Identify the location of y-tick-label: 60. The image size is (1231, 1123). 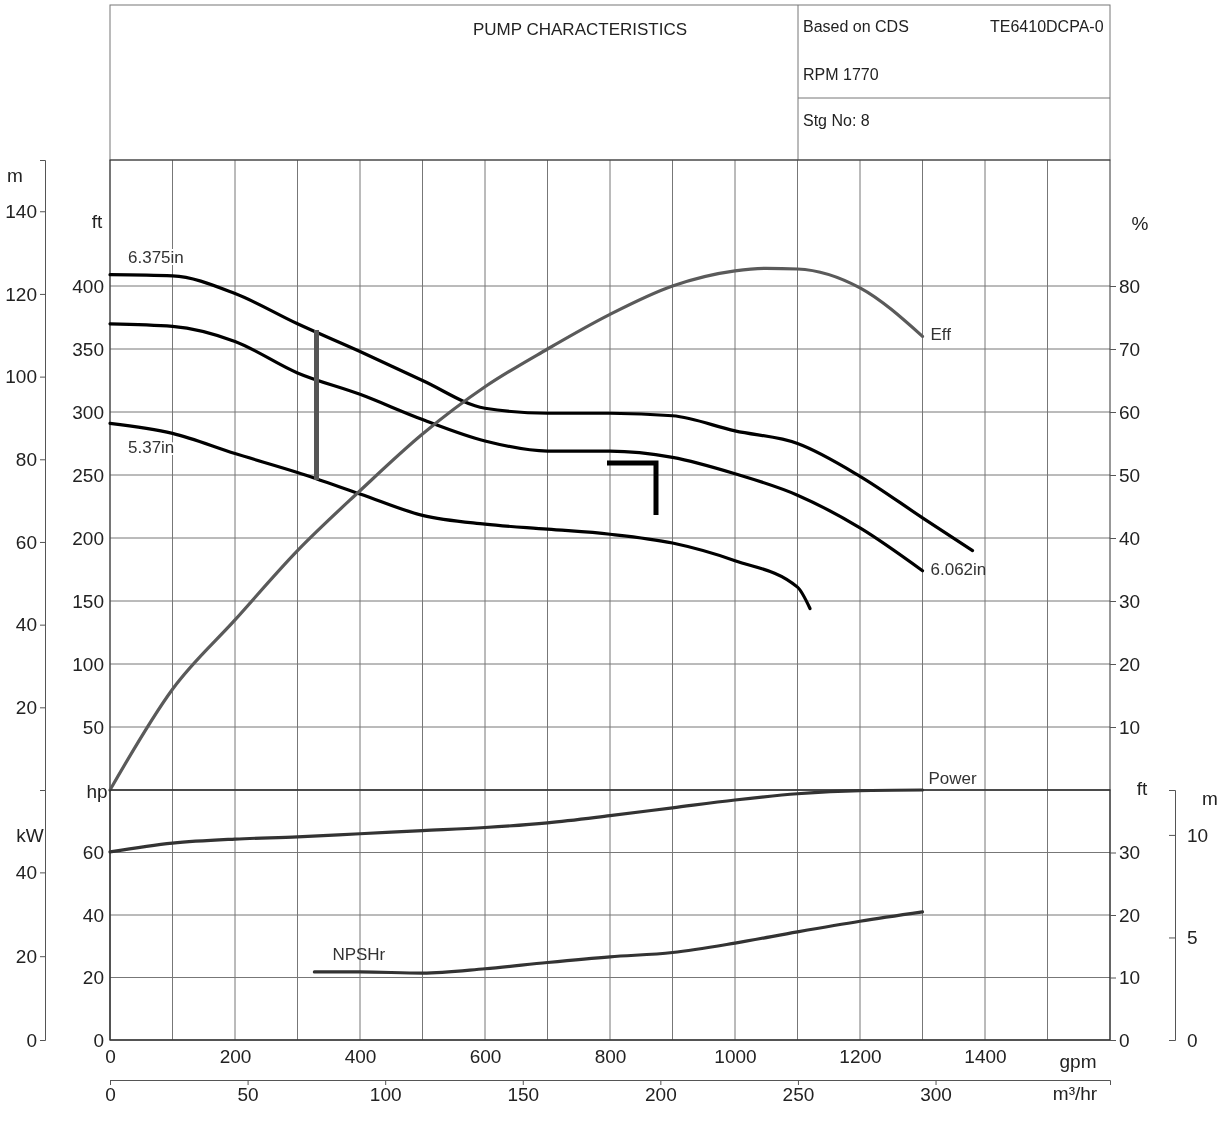
(93, 853).